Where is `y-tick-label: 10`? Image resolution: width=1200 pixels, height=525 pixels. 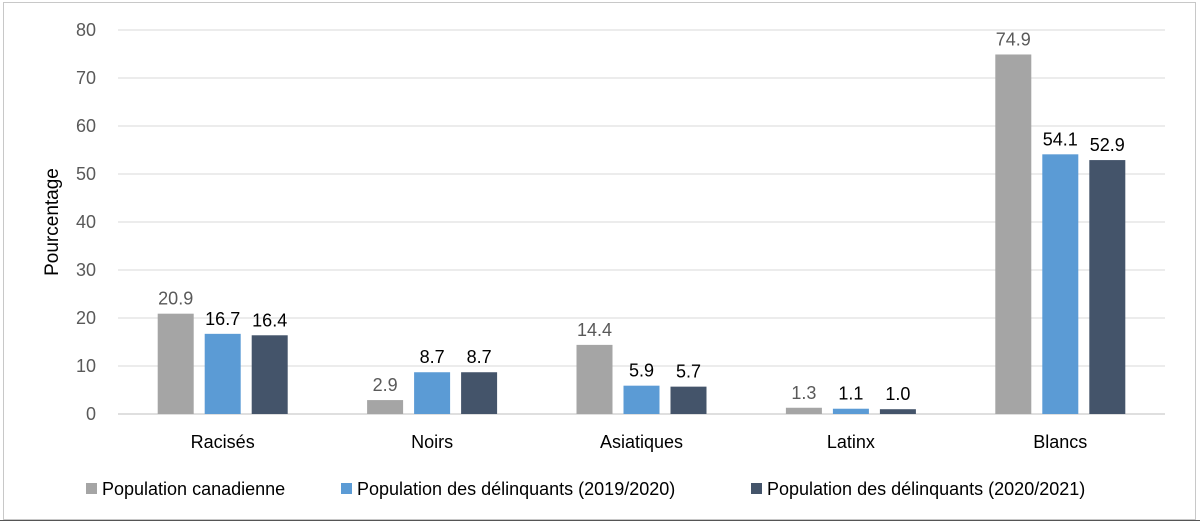 y-tick-label: 10 is located at coordinates (86, 366).